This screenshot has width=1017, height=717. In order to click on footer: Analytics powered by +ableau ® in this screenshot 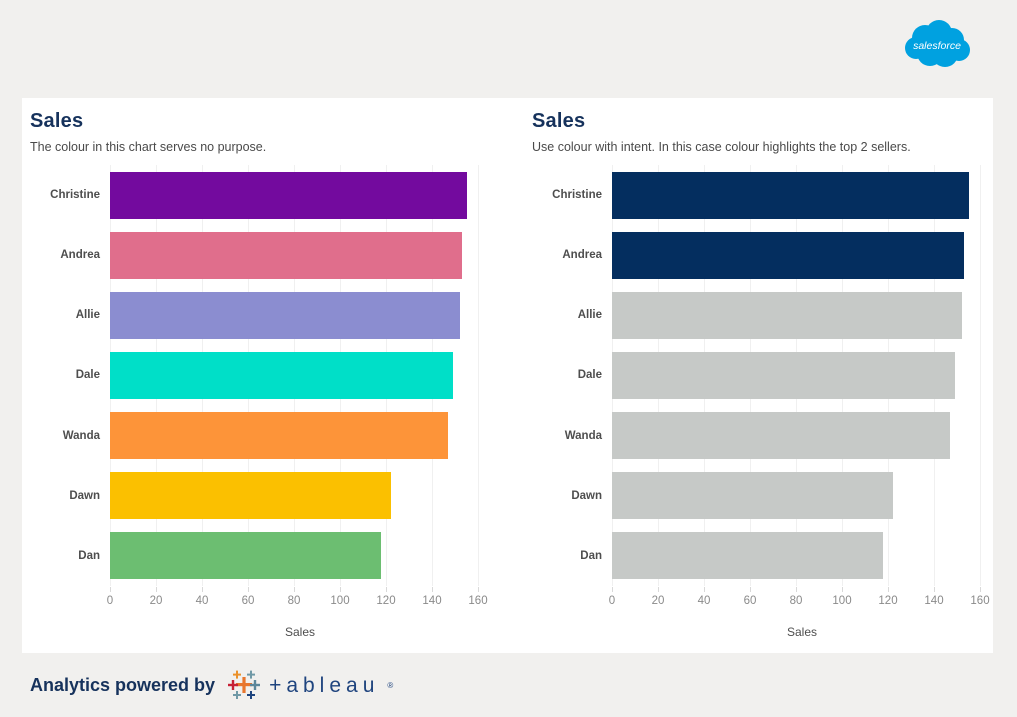, I will do `click(211, 685)`.